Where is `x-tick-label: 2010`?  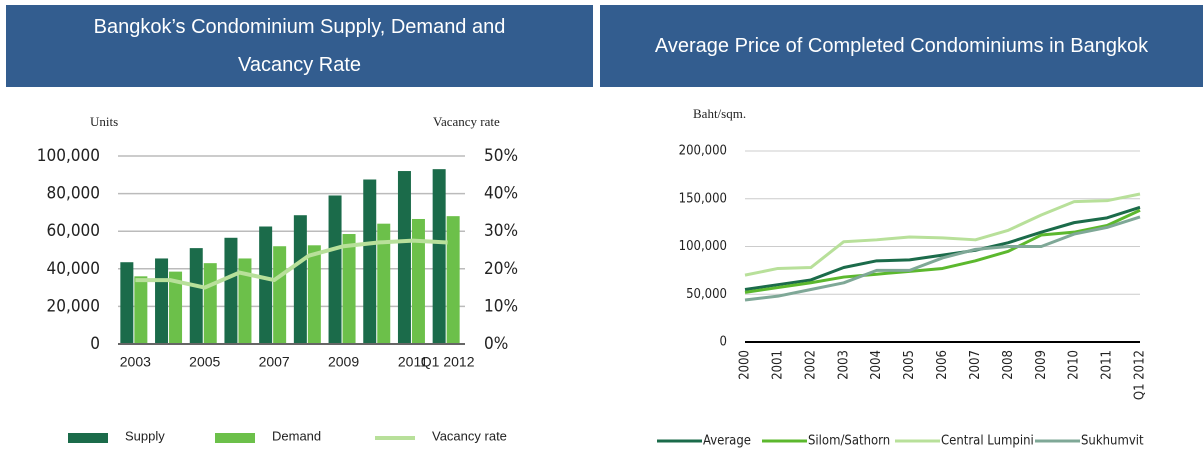
x-tick-label: 2010 is located at coordinates (1074, 365).